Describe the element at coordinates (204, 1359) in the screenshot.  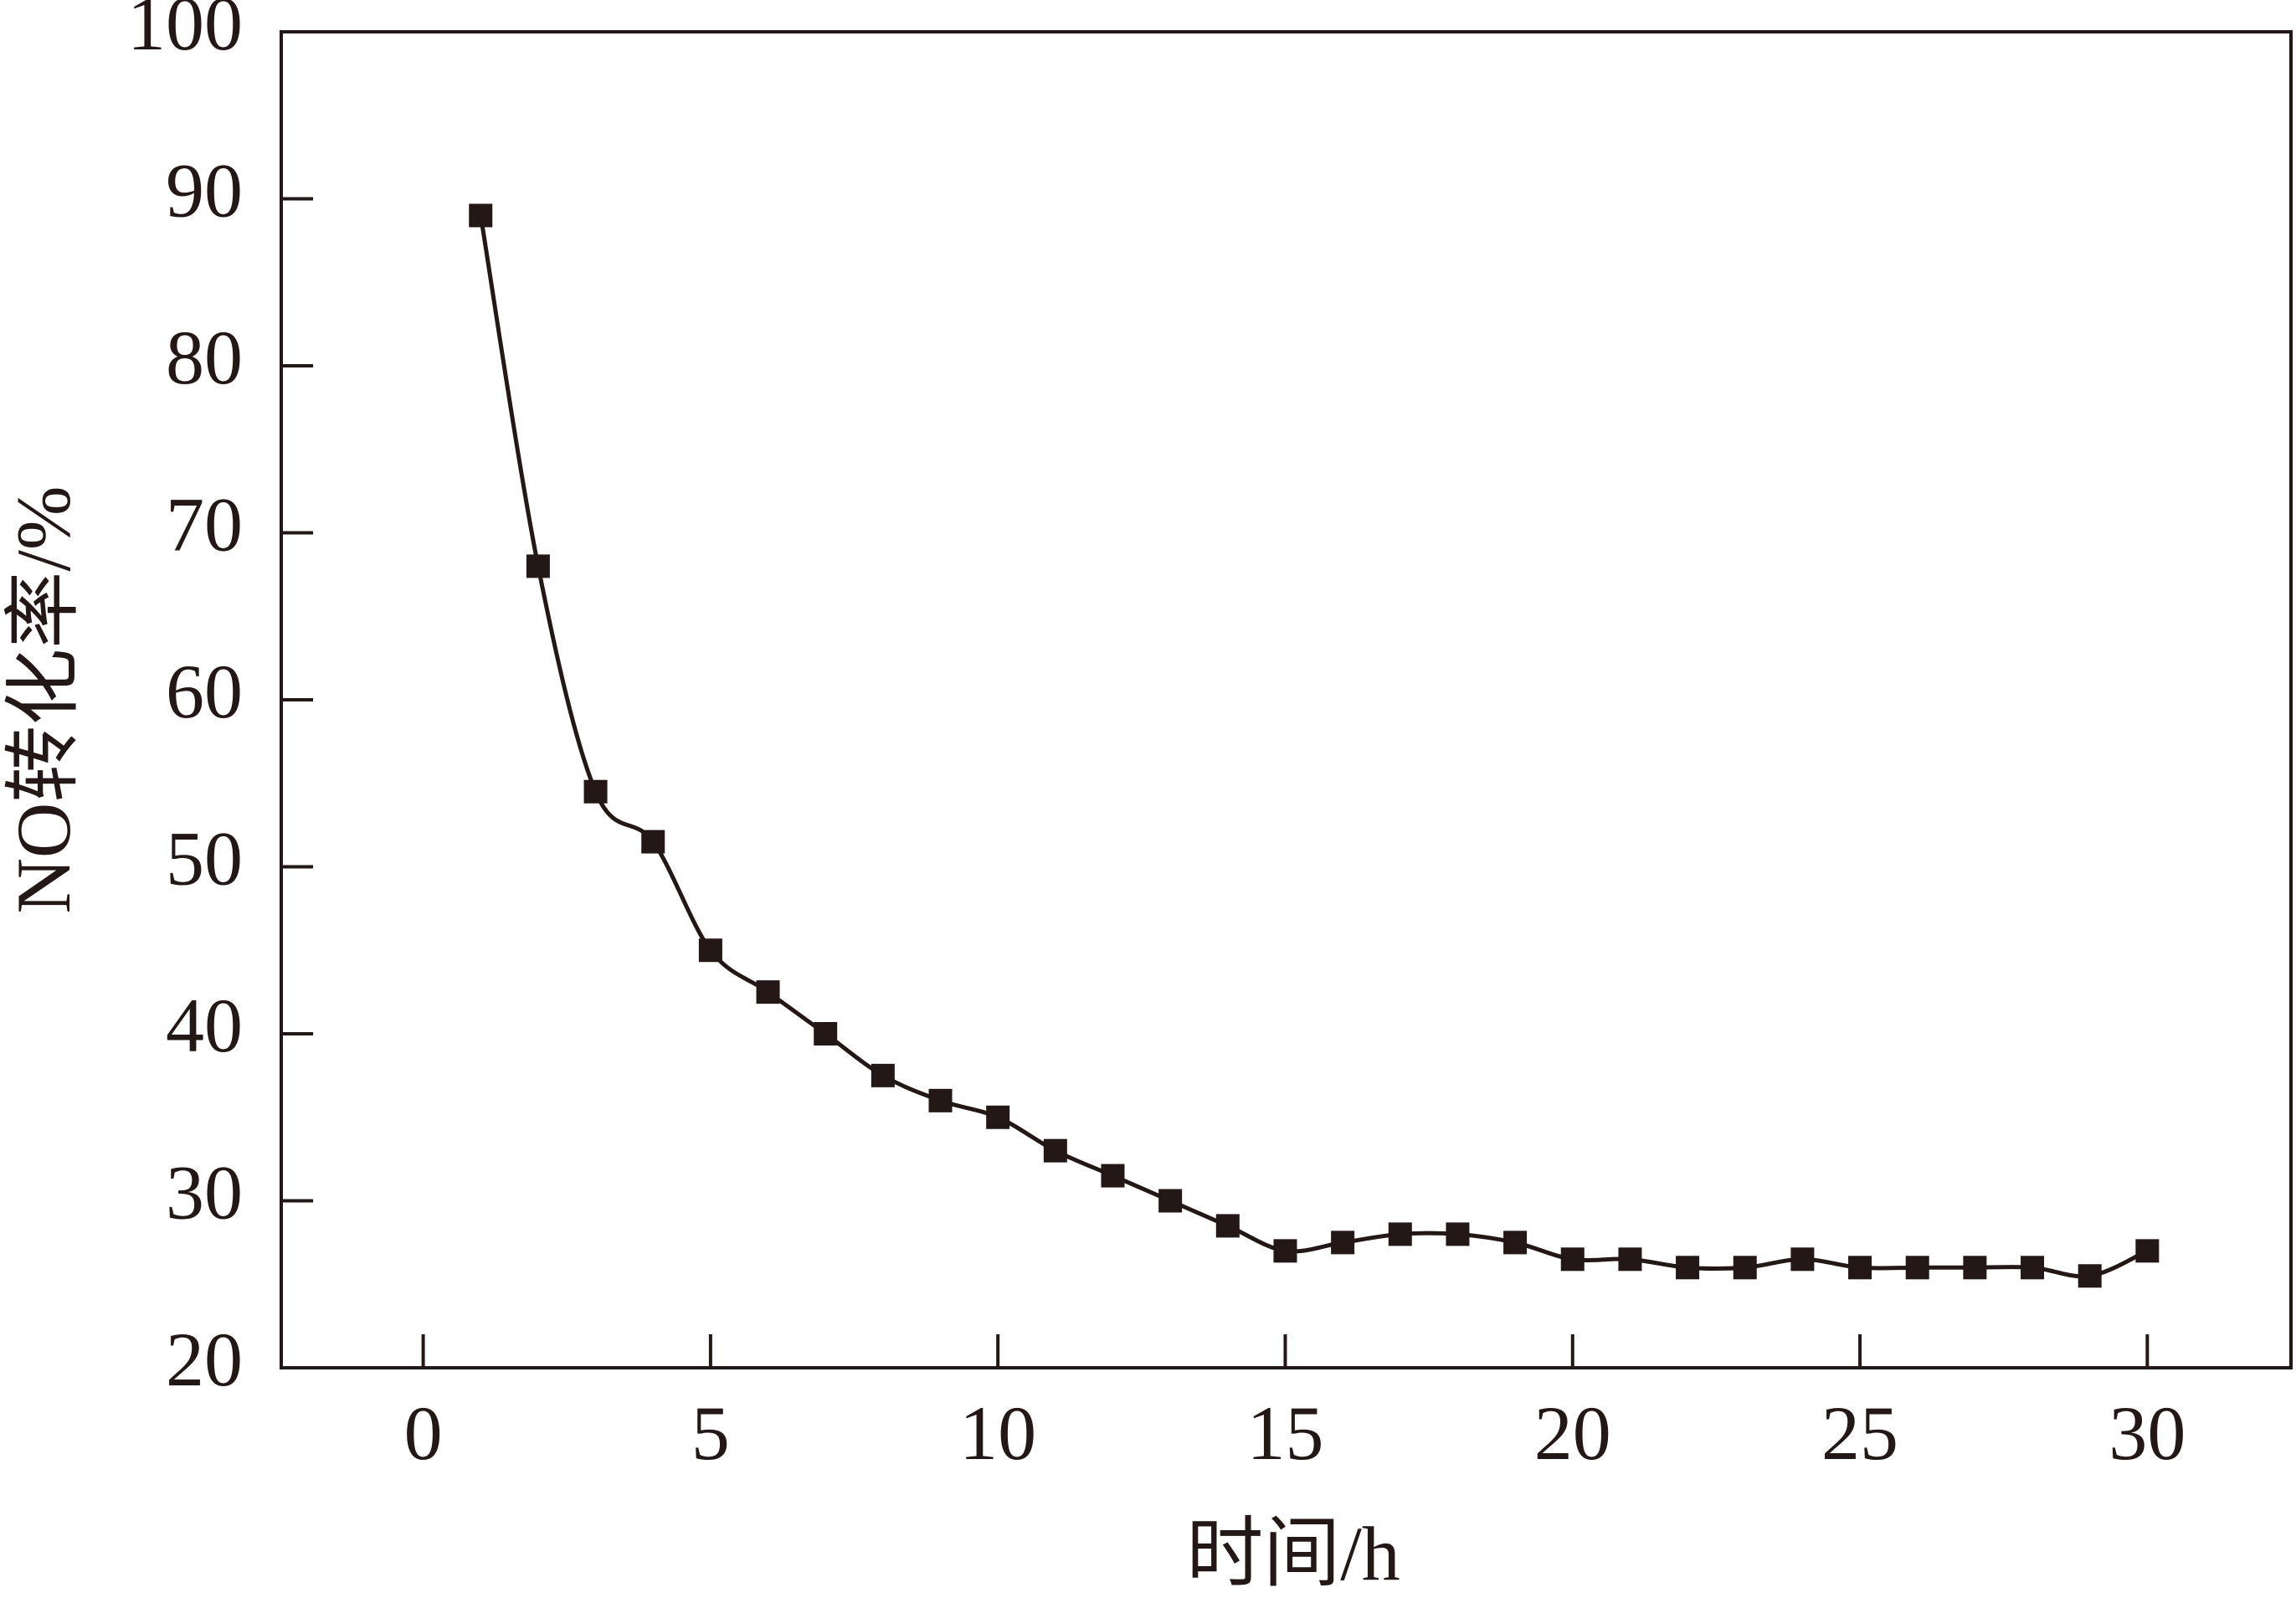
I see `y-tick-label: 20` at that location.